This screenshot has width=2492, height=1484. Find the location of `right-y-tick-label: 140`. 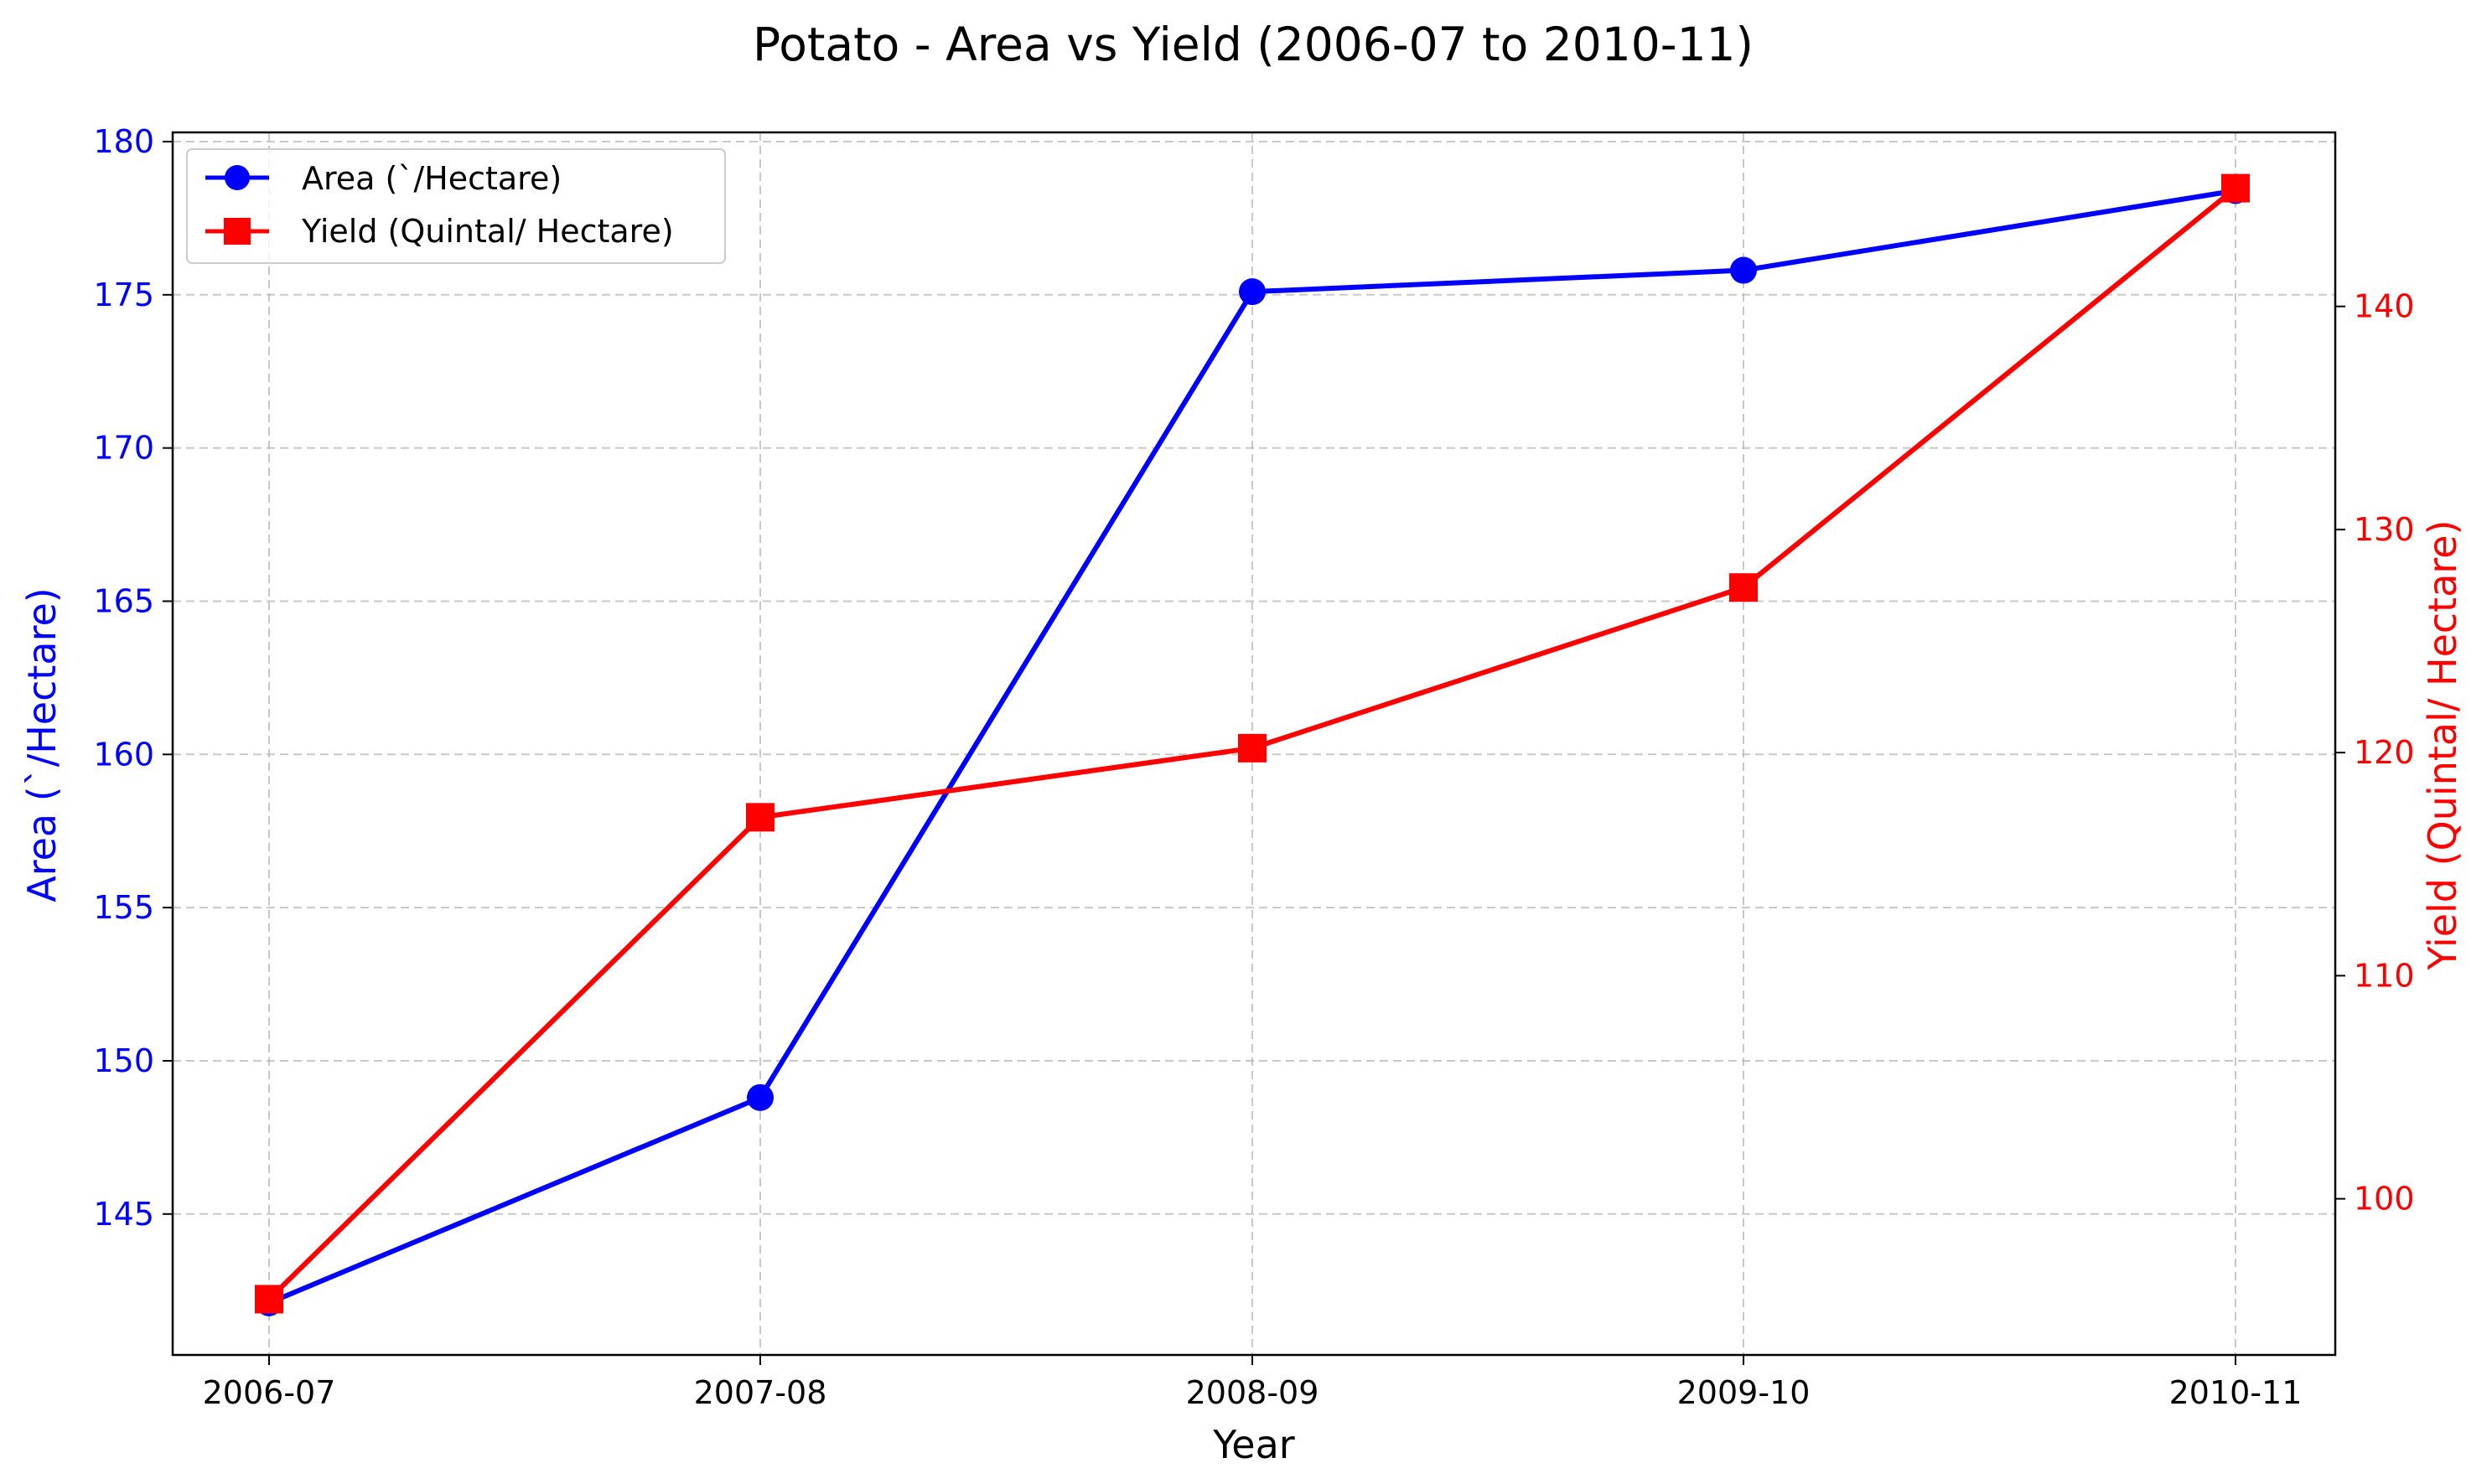

right-y-tick-label: 140 is located at coordinates (2384, 306).